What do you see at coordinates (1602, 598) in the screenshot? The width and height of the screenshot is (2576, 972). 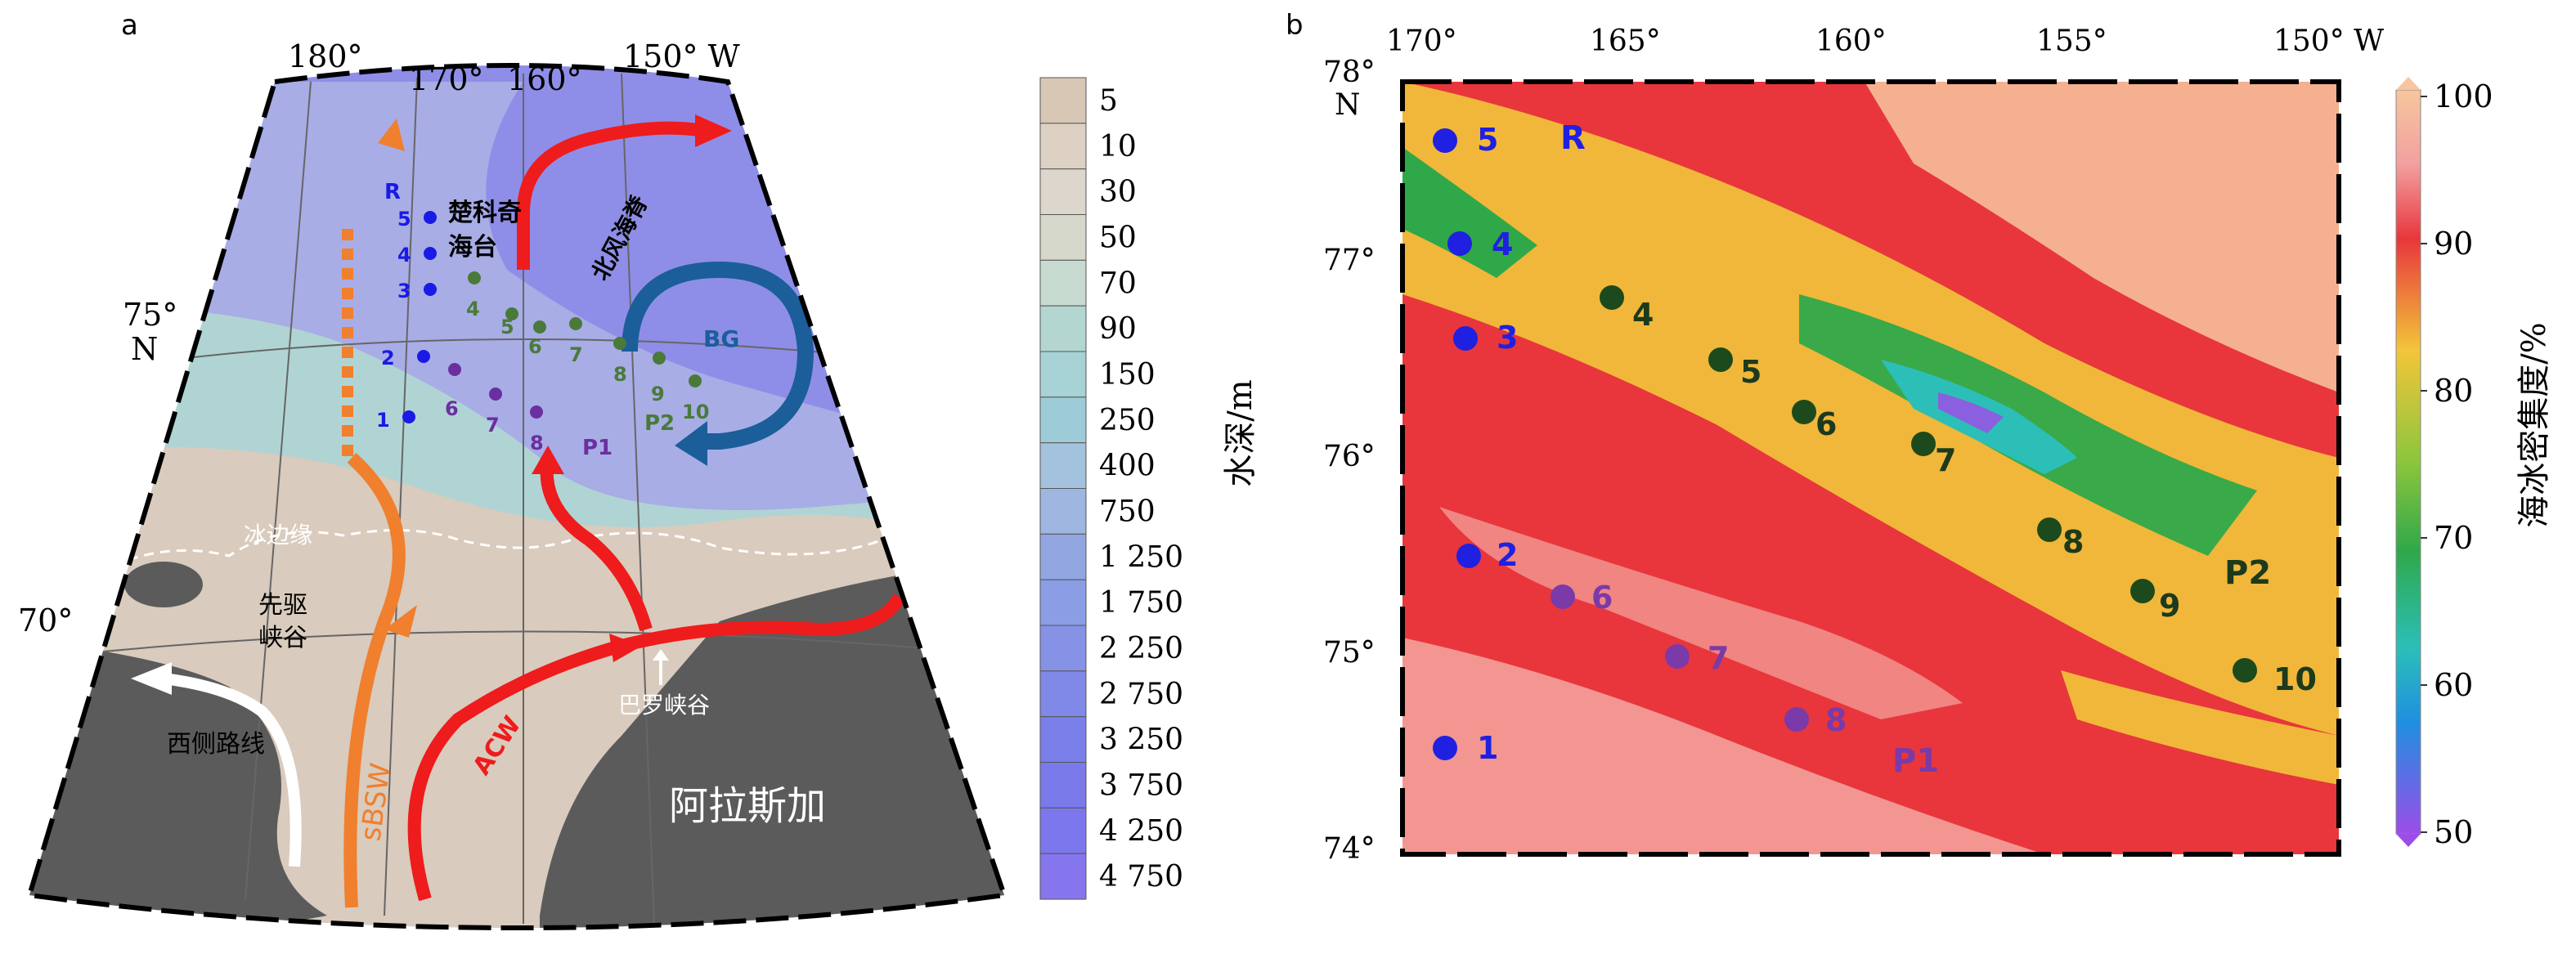 I see `b-station-p1-6-label: 6` at bounding box center [1602, 598].